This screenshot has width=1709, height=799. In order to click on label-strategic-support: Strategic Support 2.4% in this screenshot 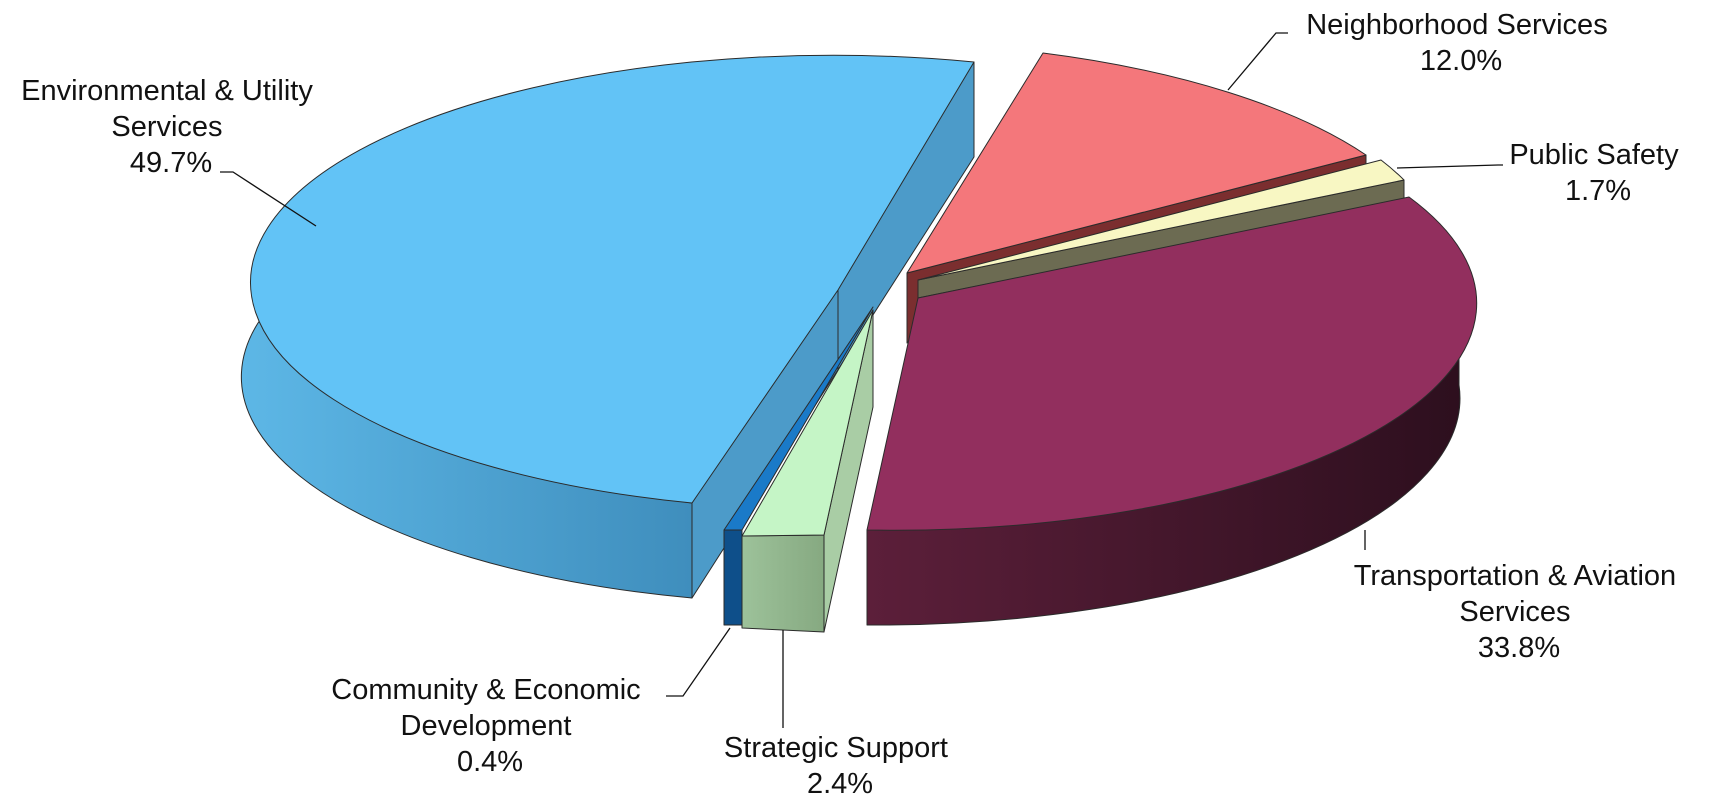, I will do `click(840, 765)`.